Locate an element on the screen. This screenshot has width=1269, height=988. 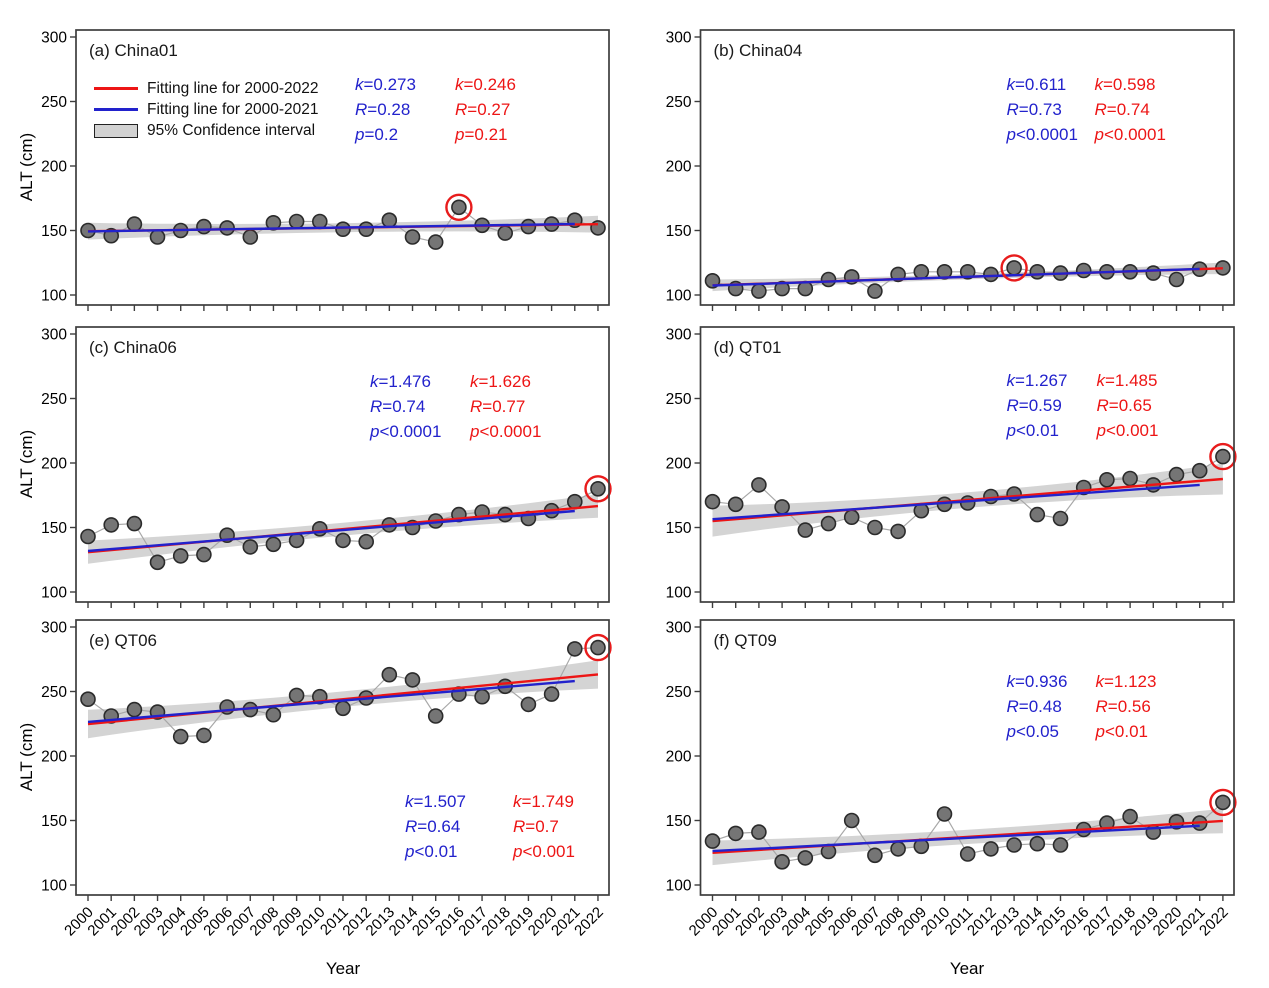
stats-blue-China01: k=0.273 R=0.28 p=0.2 is located at coordinates (385, 109).